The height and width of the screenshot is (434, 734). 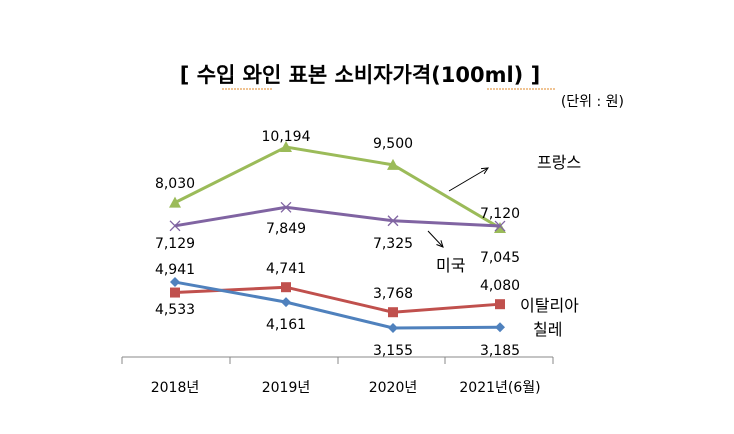 I want to click on unit-note: (단위 : 원), so click(x=592, y=102).